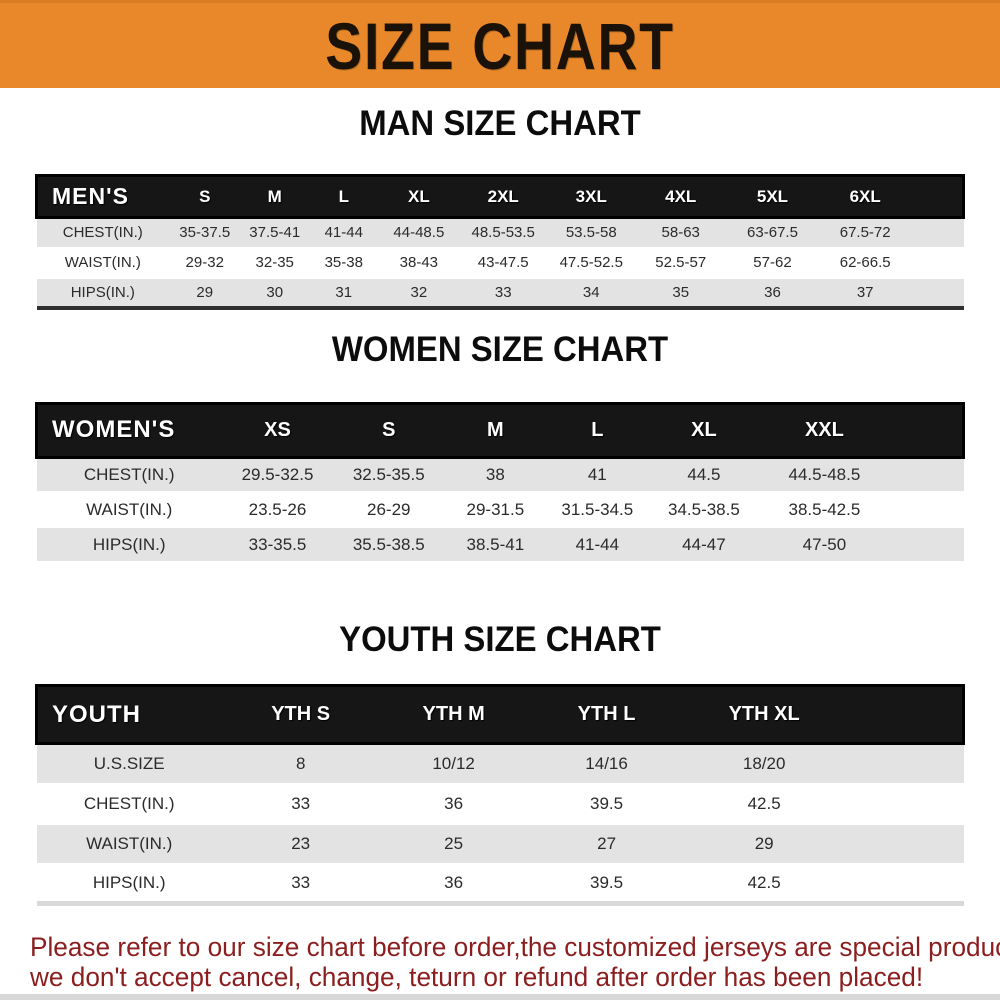 This screenshot has width=1000, height=1000. I want to click on size-value-cell: 37, so click(865, 293).